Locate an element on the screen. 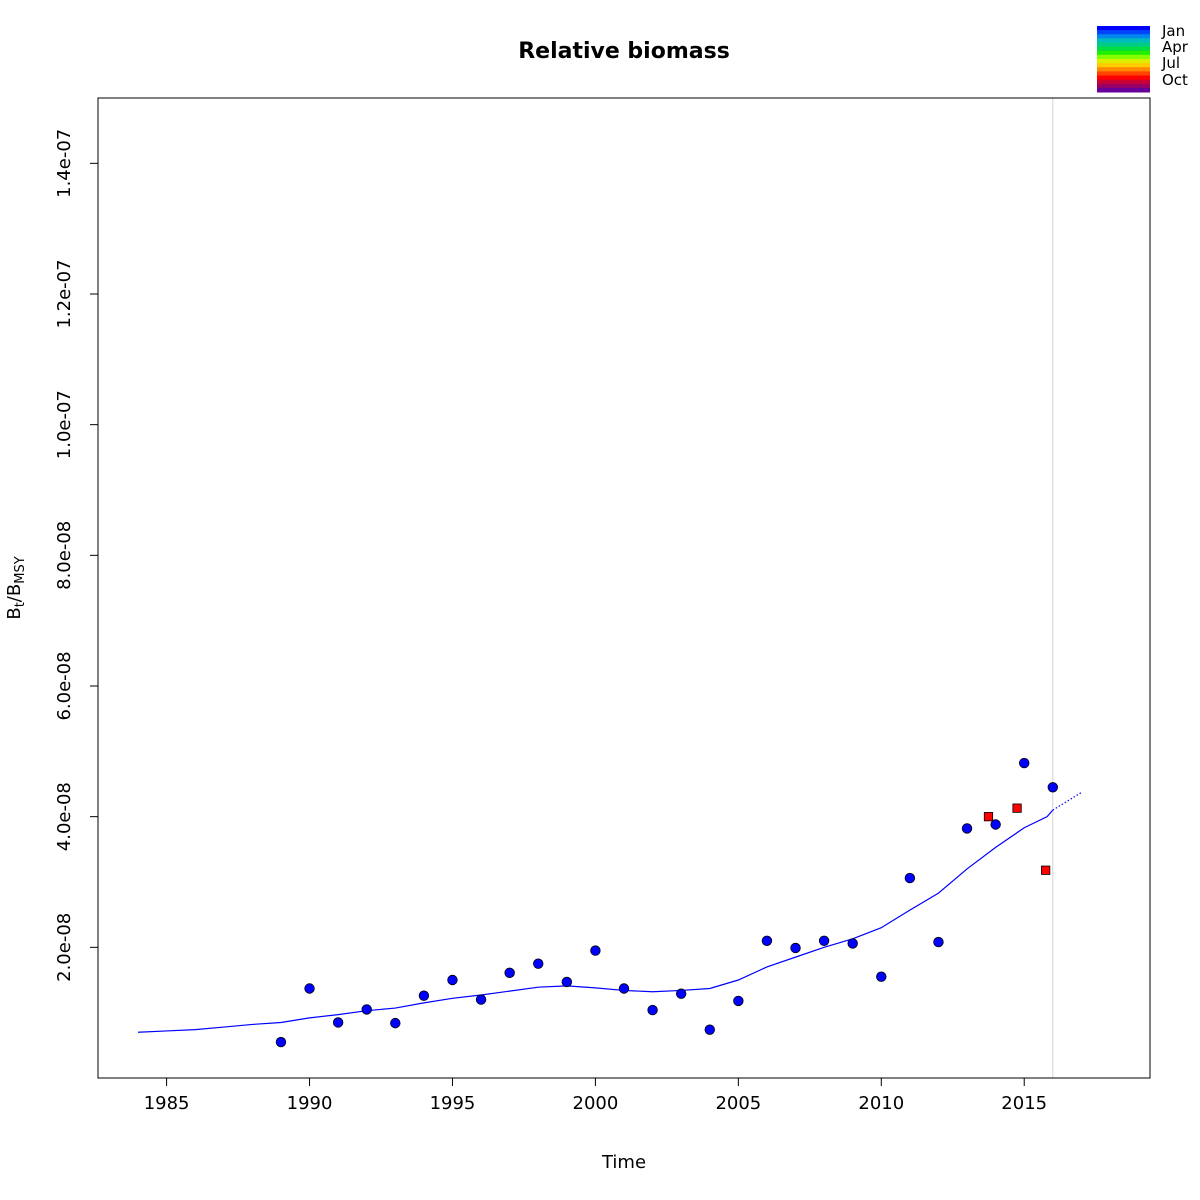 The height and width of the screenshot is (1200, 1200). y-tick-label: 8.0e-08 is located at coordinates (64, 555).